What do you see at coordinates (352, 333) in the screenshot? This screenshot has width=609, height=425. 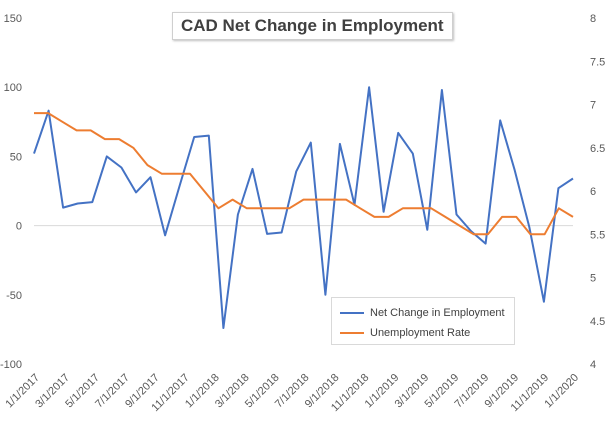 I see `legend-swatch-unemployment` at bounding box center [352, 333].